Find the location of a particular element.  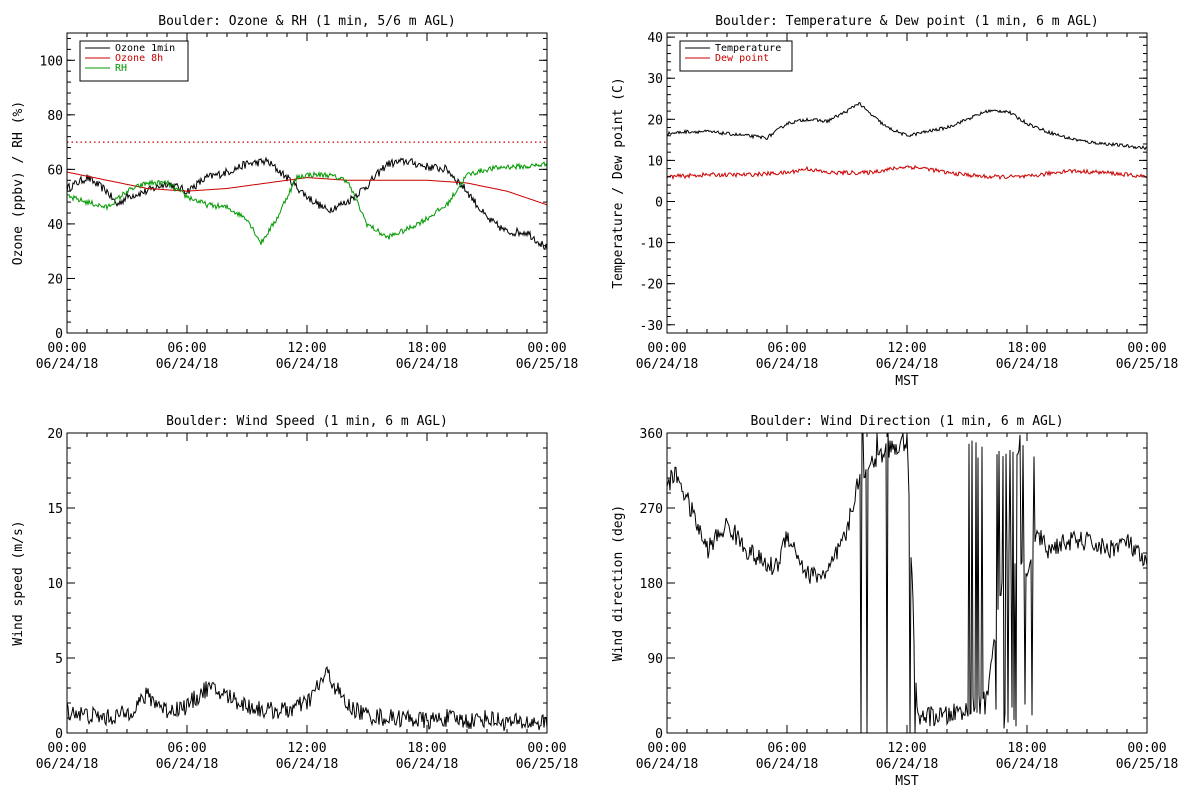

y-tick-label: 15 is located at coordinates (55, 509).